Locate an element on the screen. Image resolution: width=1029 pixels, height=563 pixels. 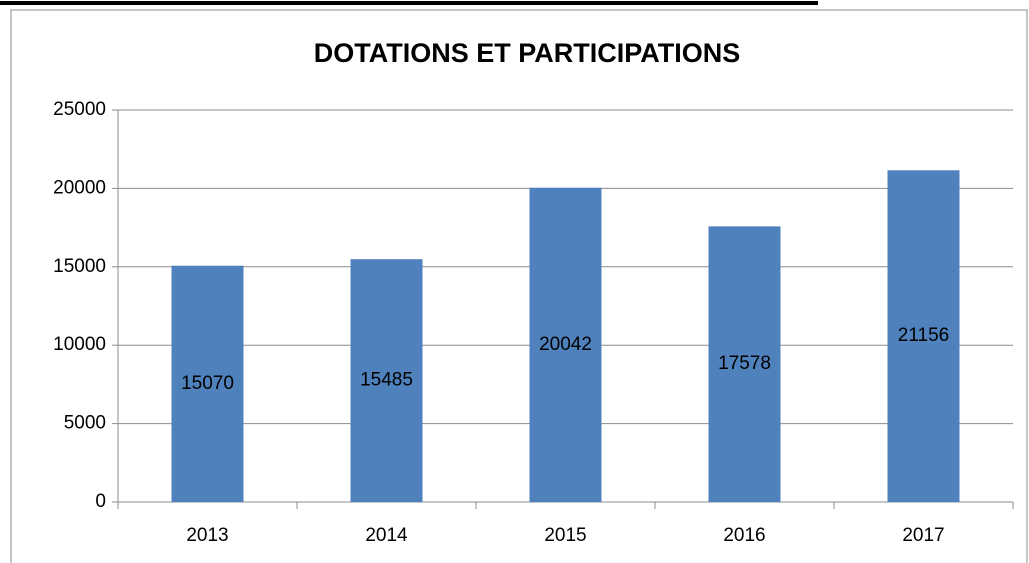
x-tick-label: 2017 is located at coordinates (923, 535).